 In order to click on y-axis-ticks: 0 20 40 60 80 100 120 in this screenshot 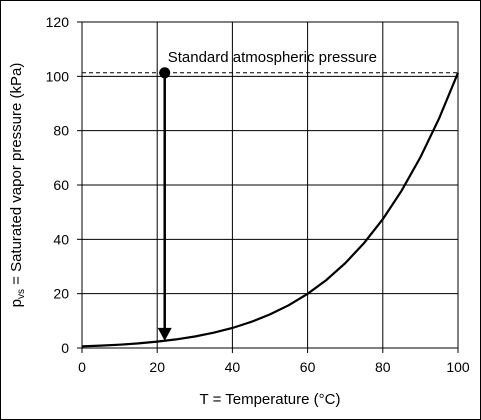, I will do `click(64, 185)`.